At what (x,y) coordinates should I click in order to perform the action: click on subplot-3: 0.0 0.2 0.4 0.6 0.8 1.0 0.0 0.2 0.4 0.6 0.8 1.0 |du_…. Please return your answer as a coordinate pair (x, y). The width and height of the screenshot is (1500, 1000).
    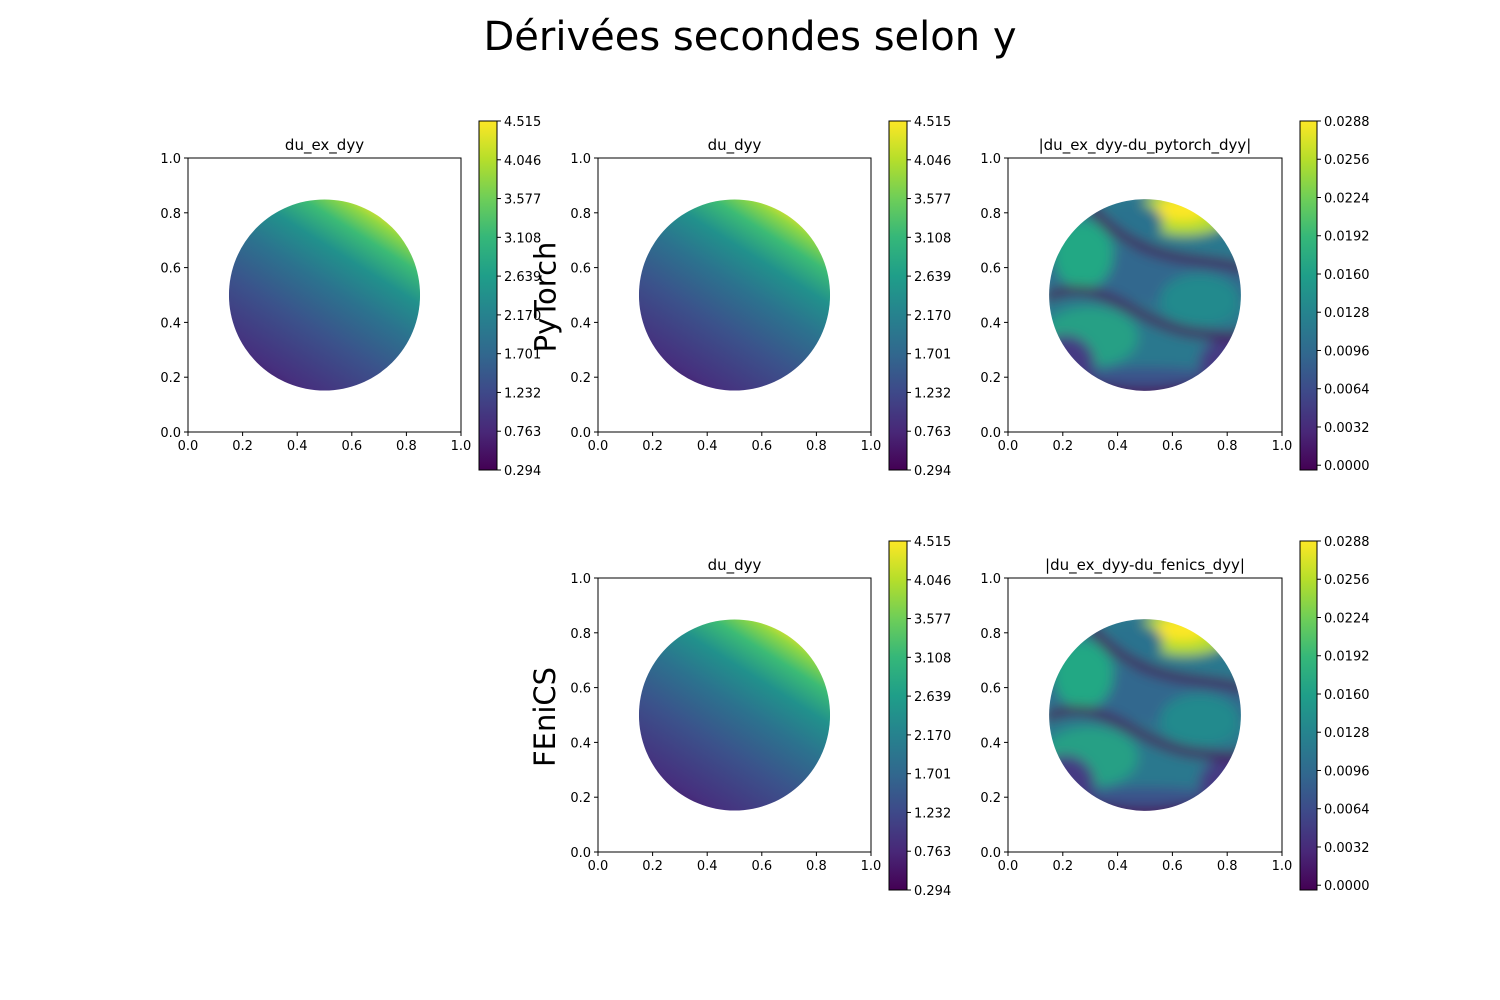
    Looking at the image, I should click on (1174, 294).